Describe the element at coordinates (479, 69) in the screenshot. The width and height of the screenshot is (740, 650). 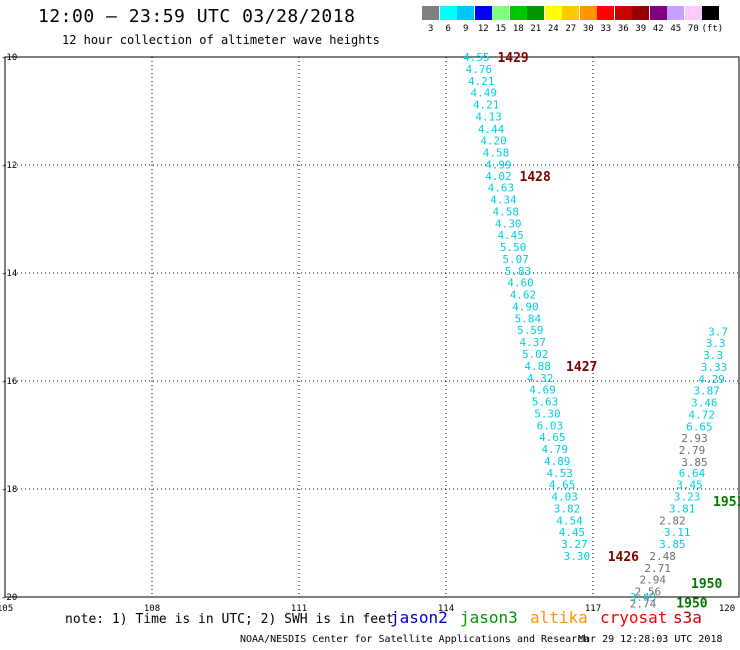
I see `swh-value: 4.76` at that location.